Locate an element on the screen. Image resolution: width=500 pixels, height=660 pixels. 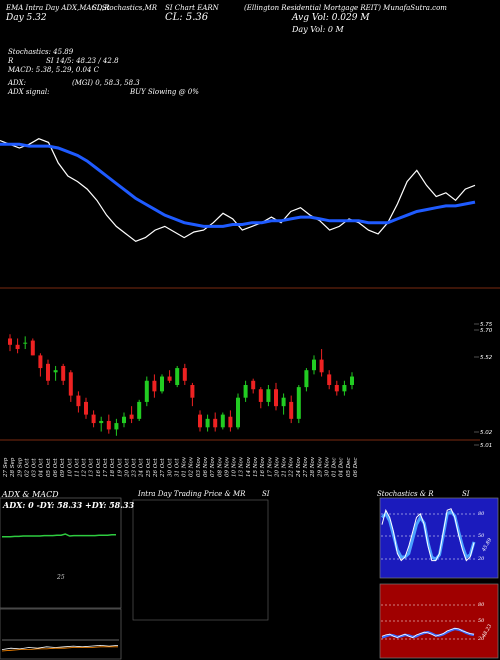
adx-panel is located at coordinates (61, 553).